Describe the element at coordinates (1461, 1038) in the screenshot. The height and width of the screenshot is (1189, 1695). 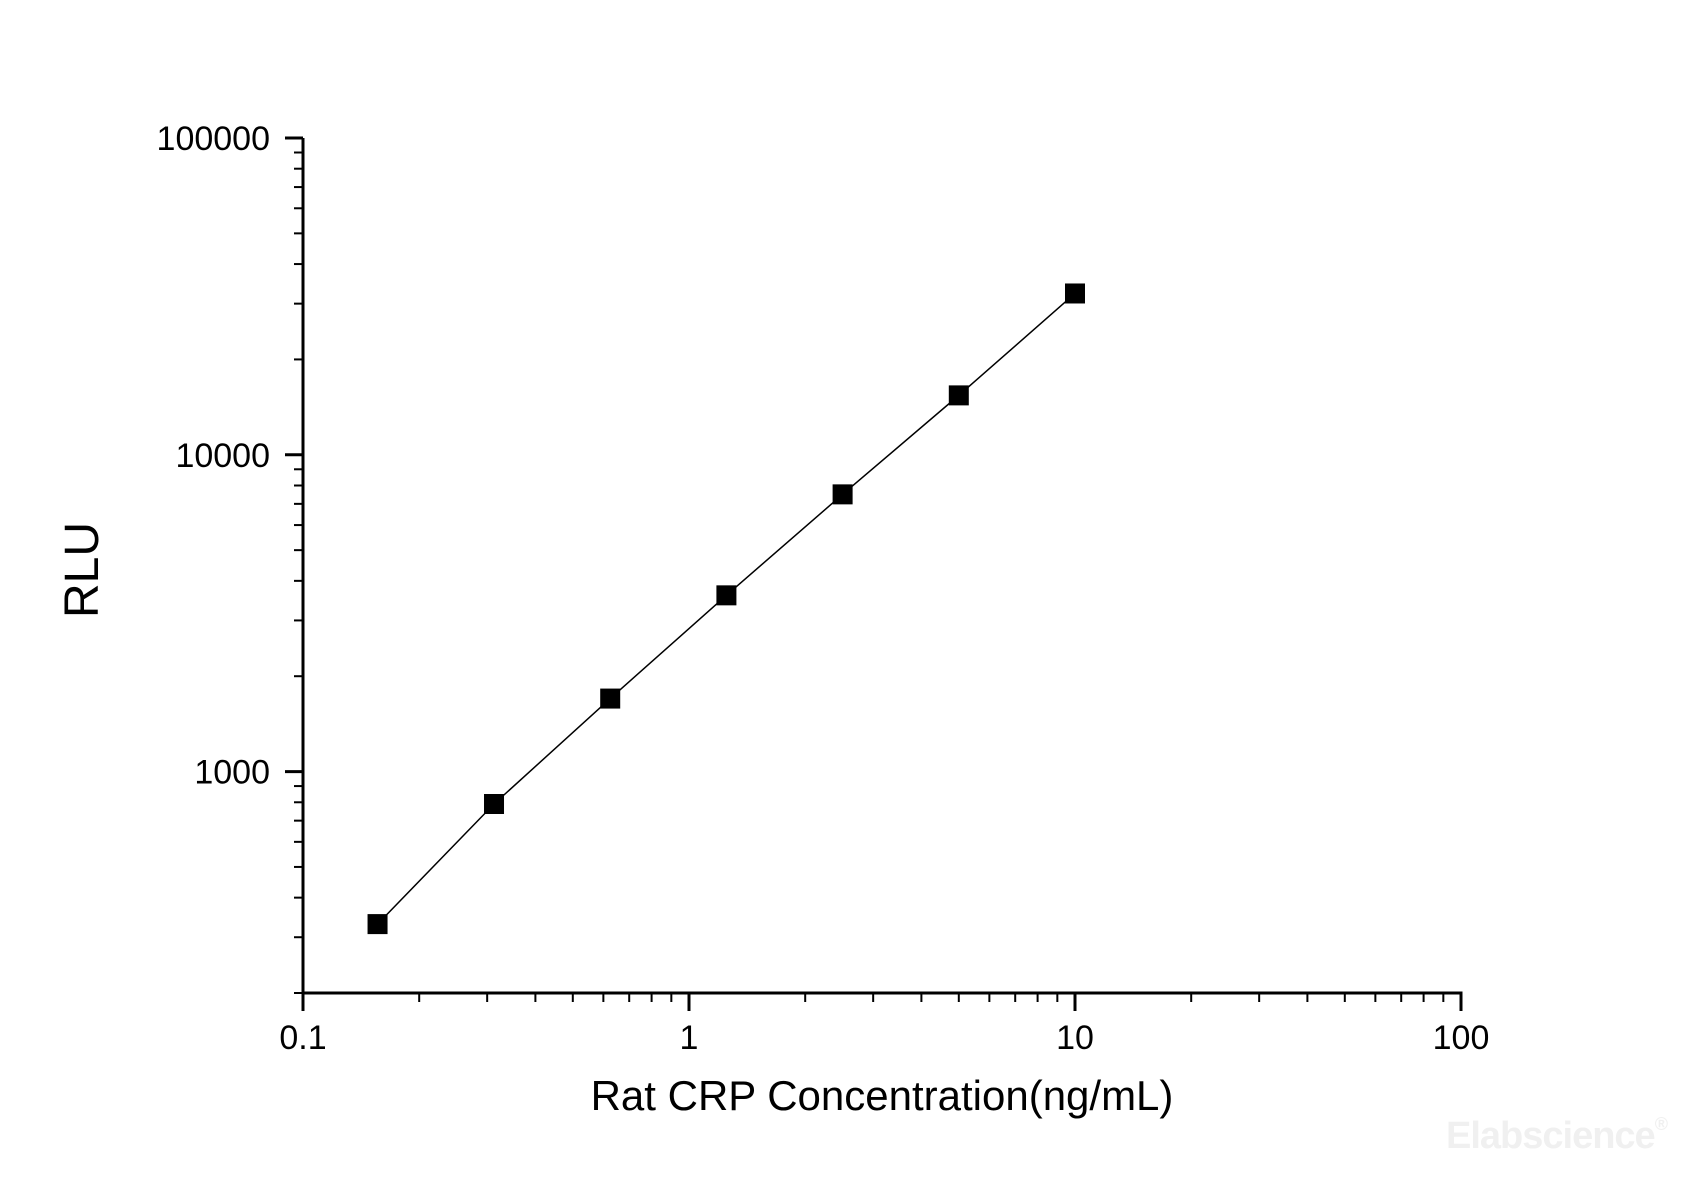
I see `x-tick-label: 100` at that location.